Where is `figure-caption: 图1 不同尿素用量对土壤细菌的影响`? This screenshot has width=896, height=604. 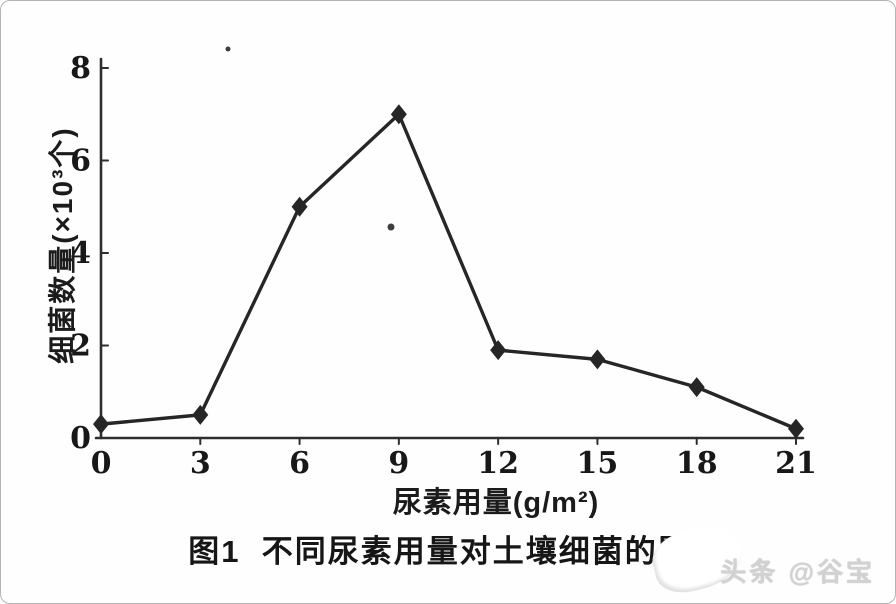 figure-caption: 图1 不同尿素用量对土壤细菌的影响 is located at coordinates (456, 551).